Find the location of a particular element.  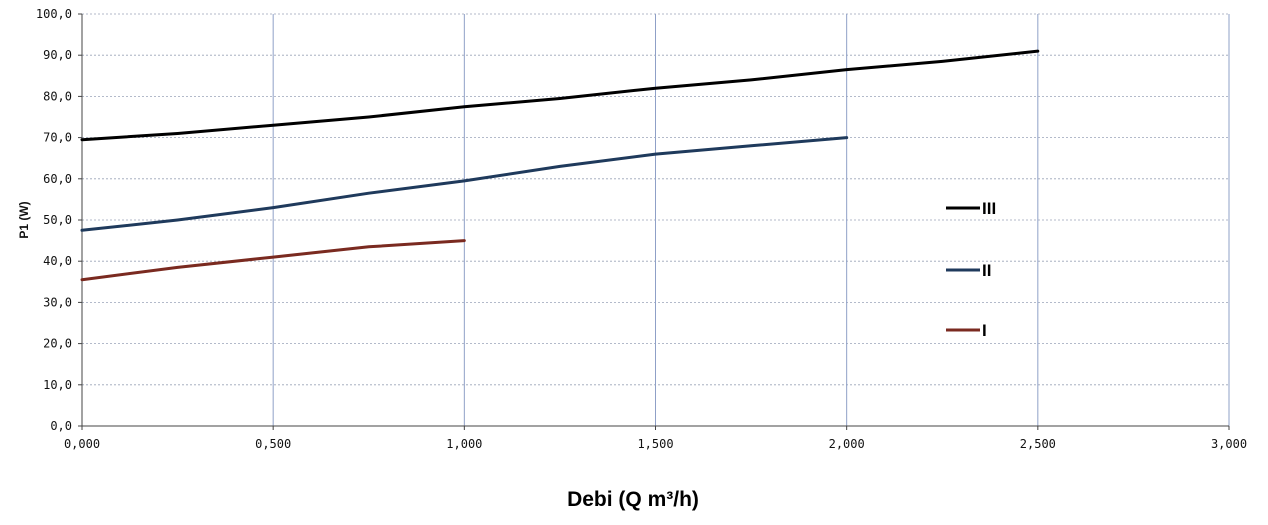

legend-label-II: II is located at coordinates (986, 270).